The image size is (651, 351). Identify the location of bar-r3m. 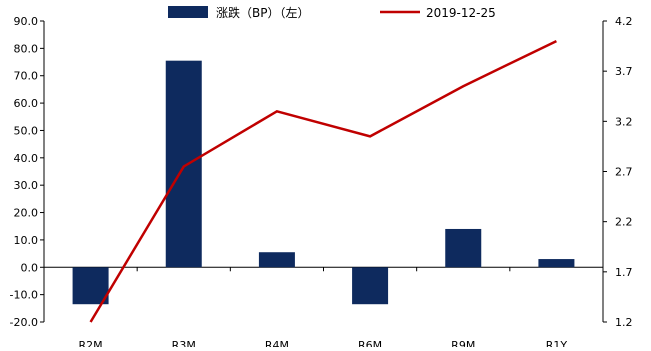
(184, 164).